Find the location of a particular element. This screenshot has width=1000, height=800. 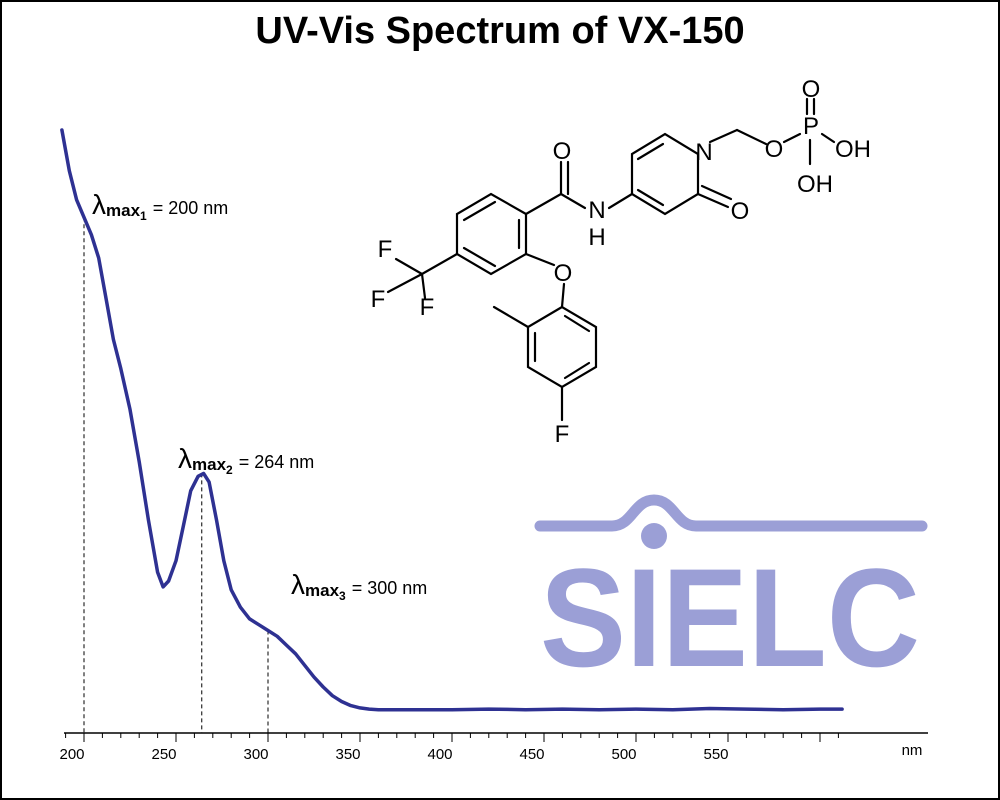

x-tick-label: 350 is located at coordinates (347, 754).